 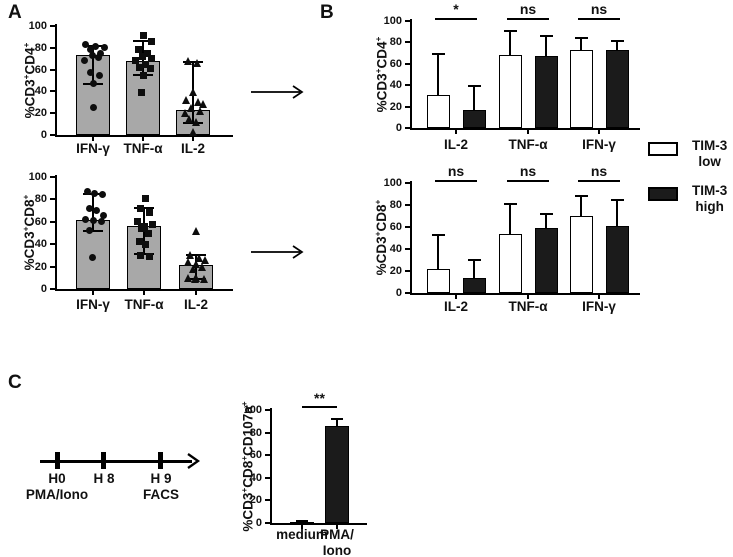 What do you see at coordinates (15, 12) in the screenshot?
I see `panel-a-label: A` at bounding box center [15, 12].